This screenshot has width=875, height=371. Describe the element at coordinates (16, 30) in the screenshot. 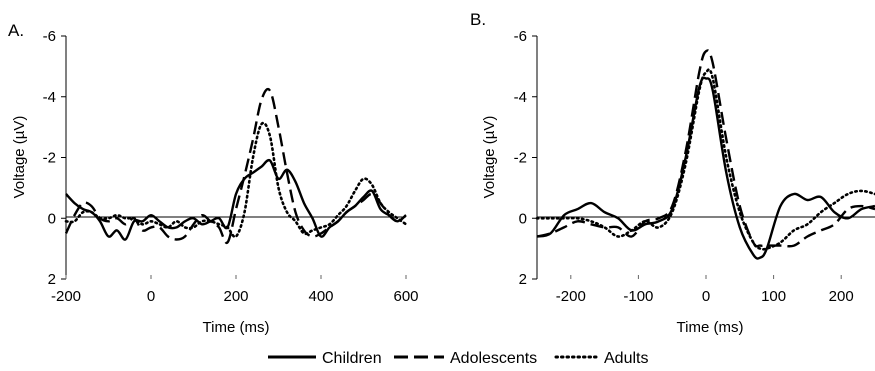

I see `panel-a-label: A.` at that location.